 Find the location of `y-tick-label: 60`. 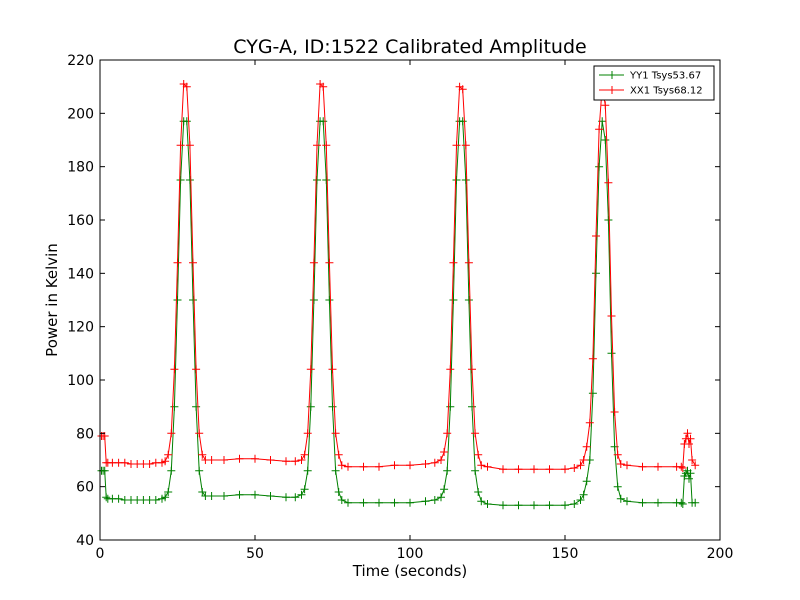

y-tick-label: 60 is located at coordinates (85, 488).